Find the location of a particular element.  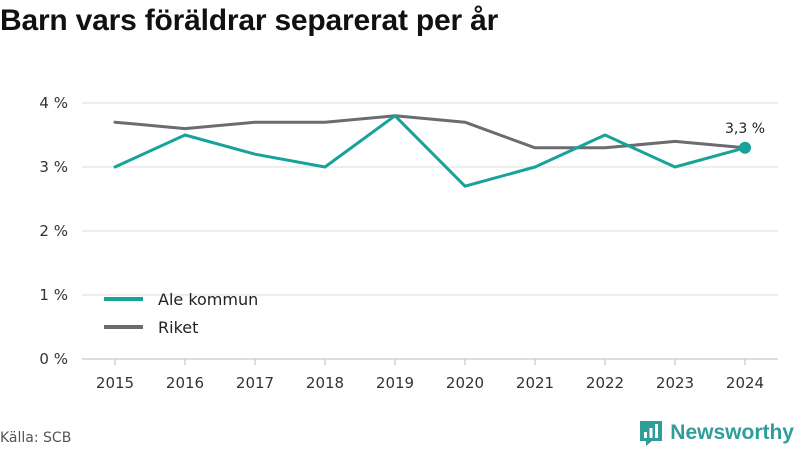

x-tick-label: 2016 is located at coordinates (185, 383).